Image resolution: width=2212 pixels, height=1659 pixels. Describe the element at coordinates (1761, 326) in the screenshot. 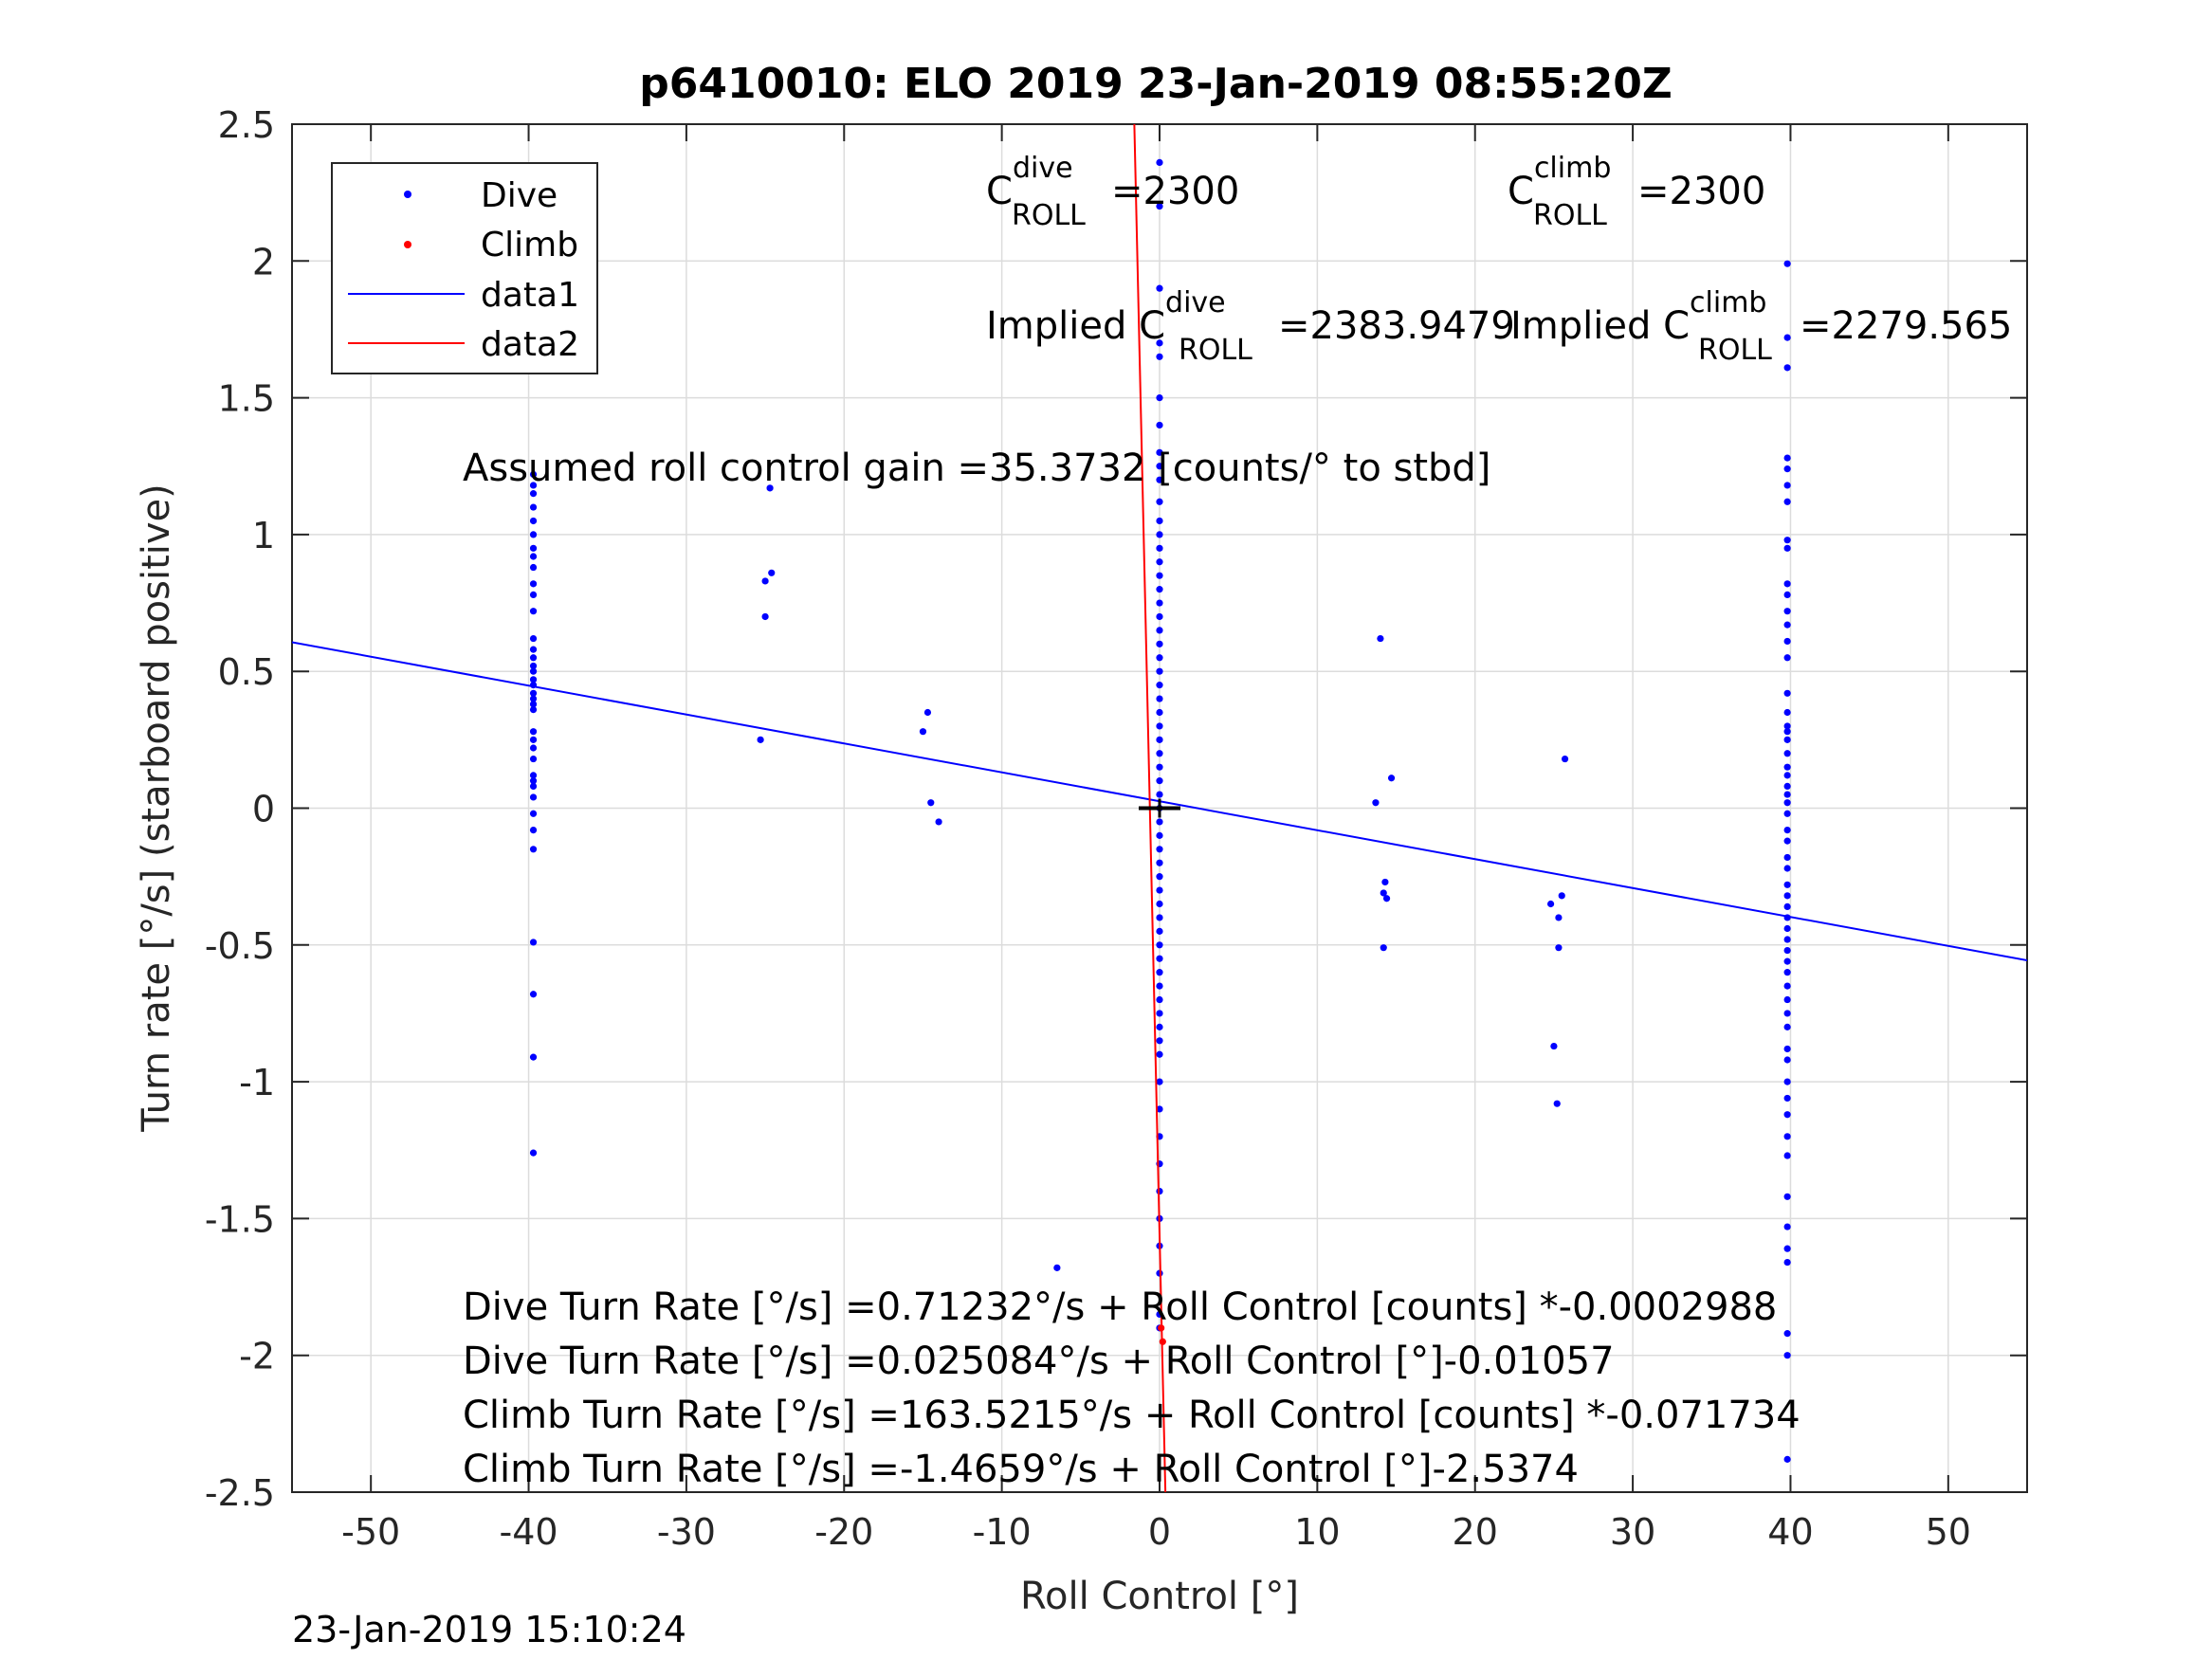

I see `implied-c-climb-label: Implied Cclimb ROLL =2279.565` at that location.